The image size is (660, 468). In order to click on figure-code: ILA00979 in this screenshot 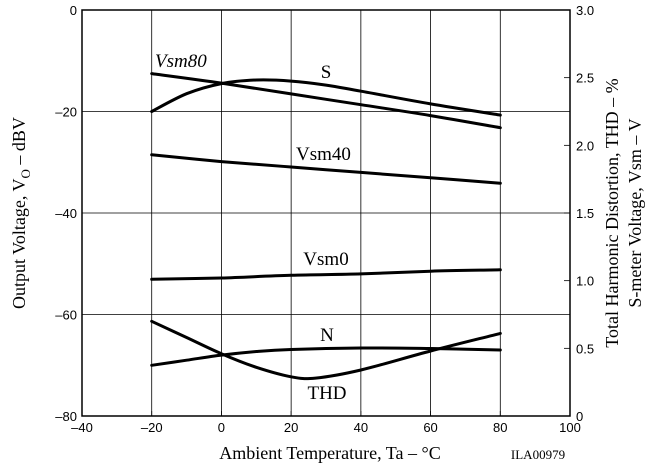, I will do `click(538, 454)`.